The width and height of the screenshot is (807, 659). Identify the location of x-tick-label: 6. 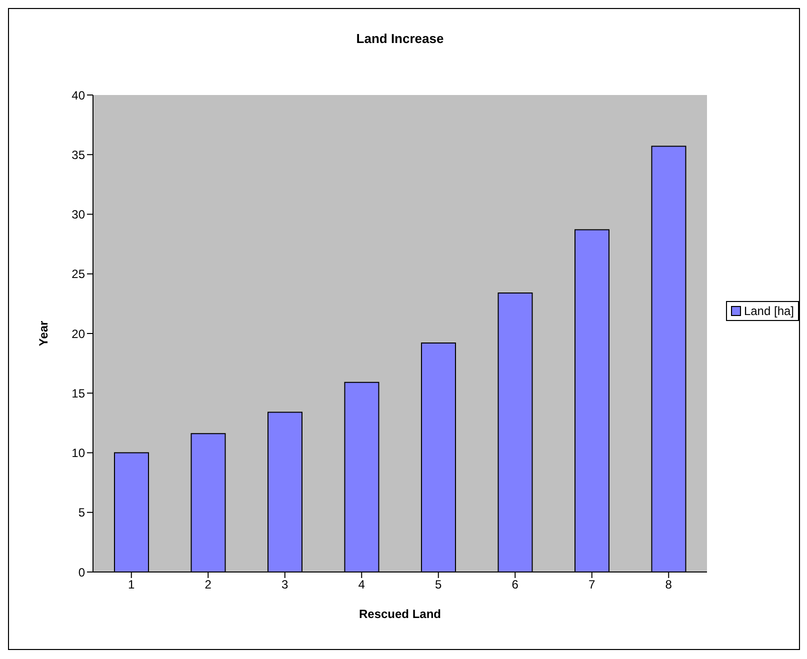
(515, 585).